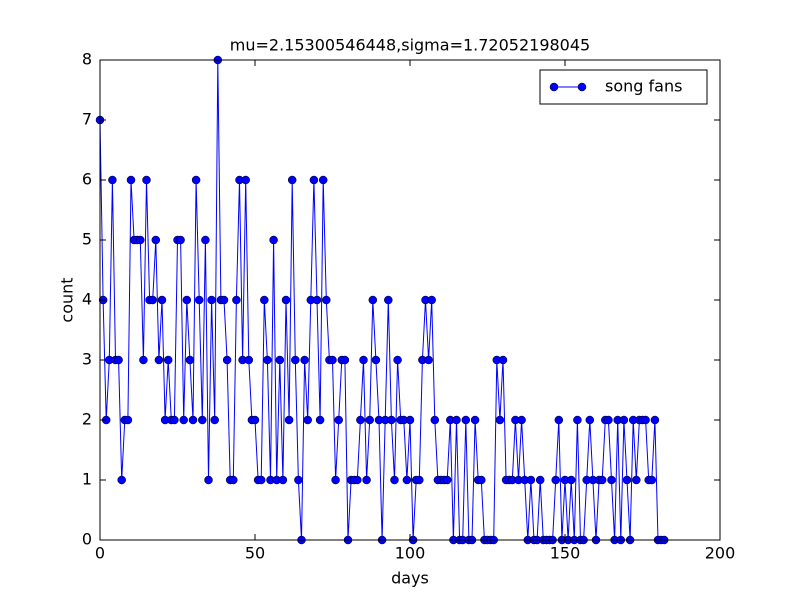 The width and height of the screenshot is (800, 600). What do you see at coordinates (87, 419) in the screenshot?
I see `y-tick-label: 2` at bounding box center [87, 419].